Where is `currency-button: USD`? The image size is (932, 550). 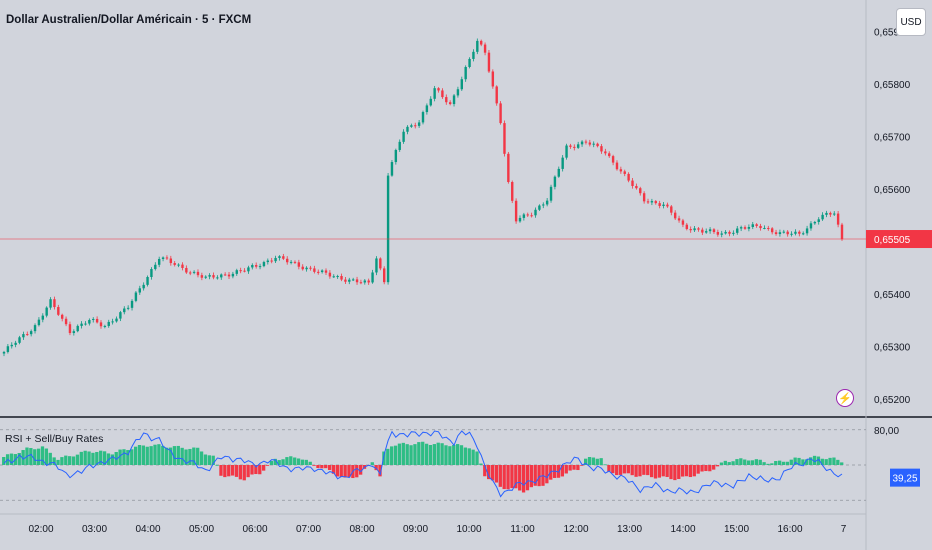
currency-button: USD is located at coordinates (911, 22).